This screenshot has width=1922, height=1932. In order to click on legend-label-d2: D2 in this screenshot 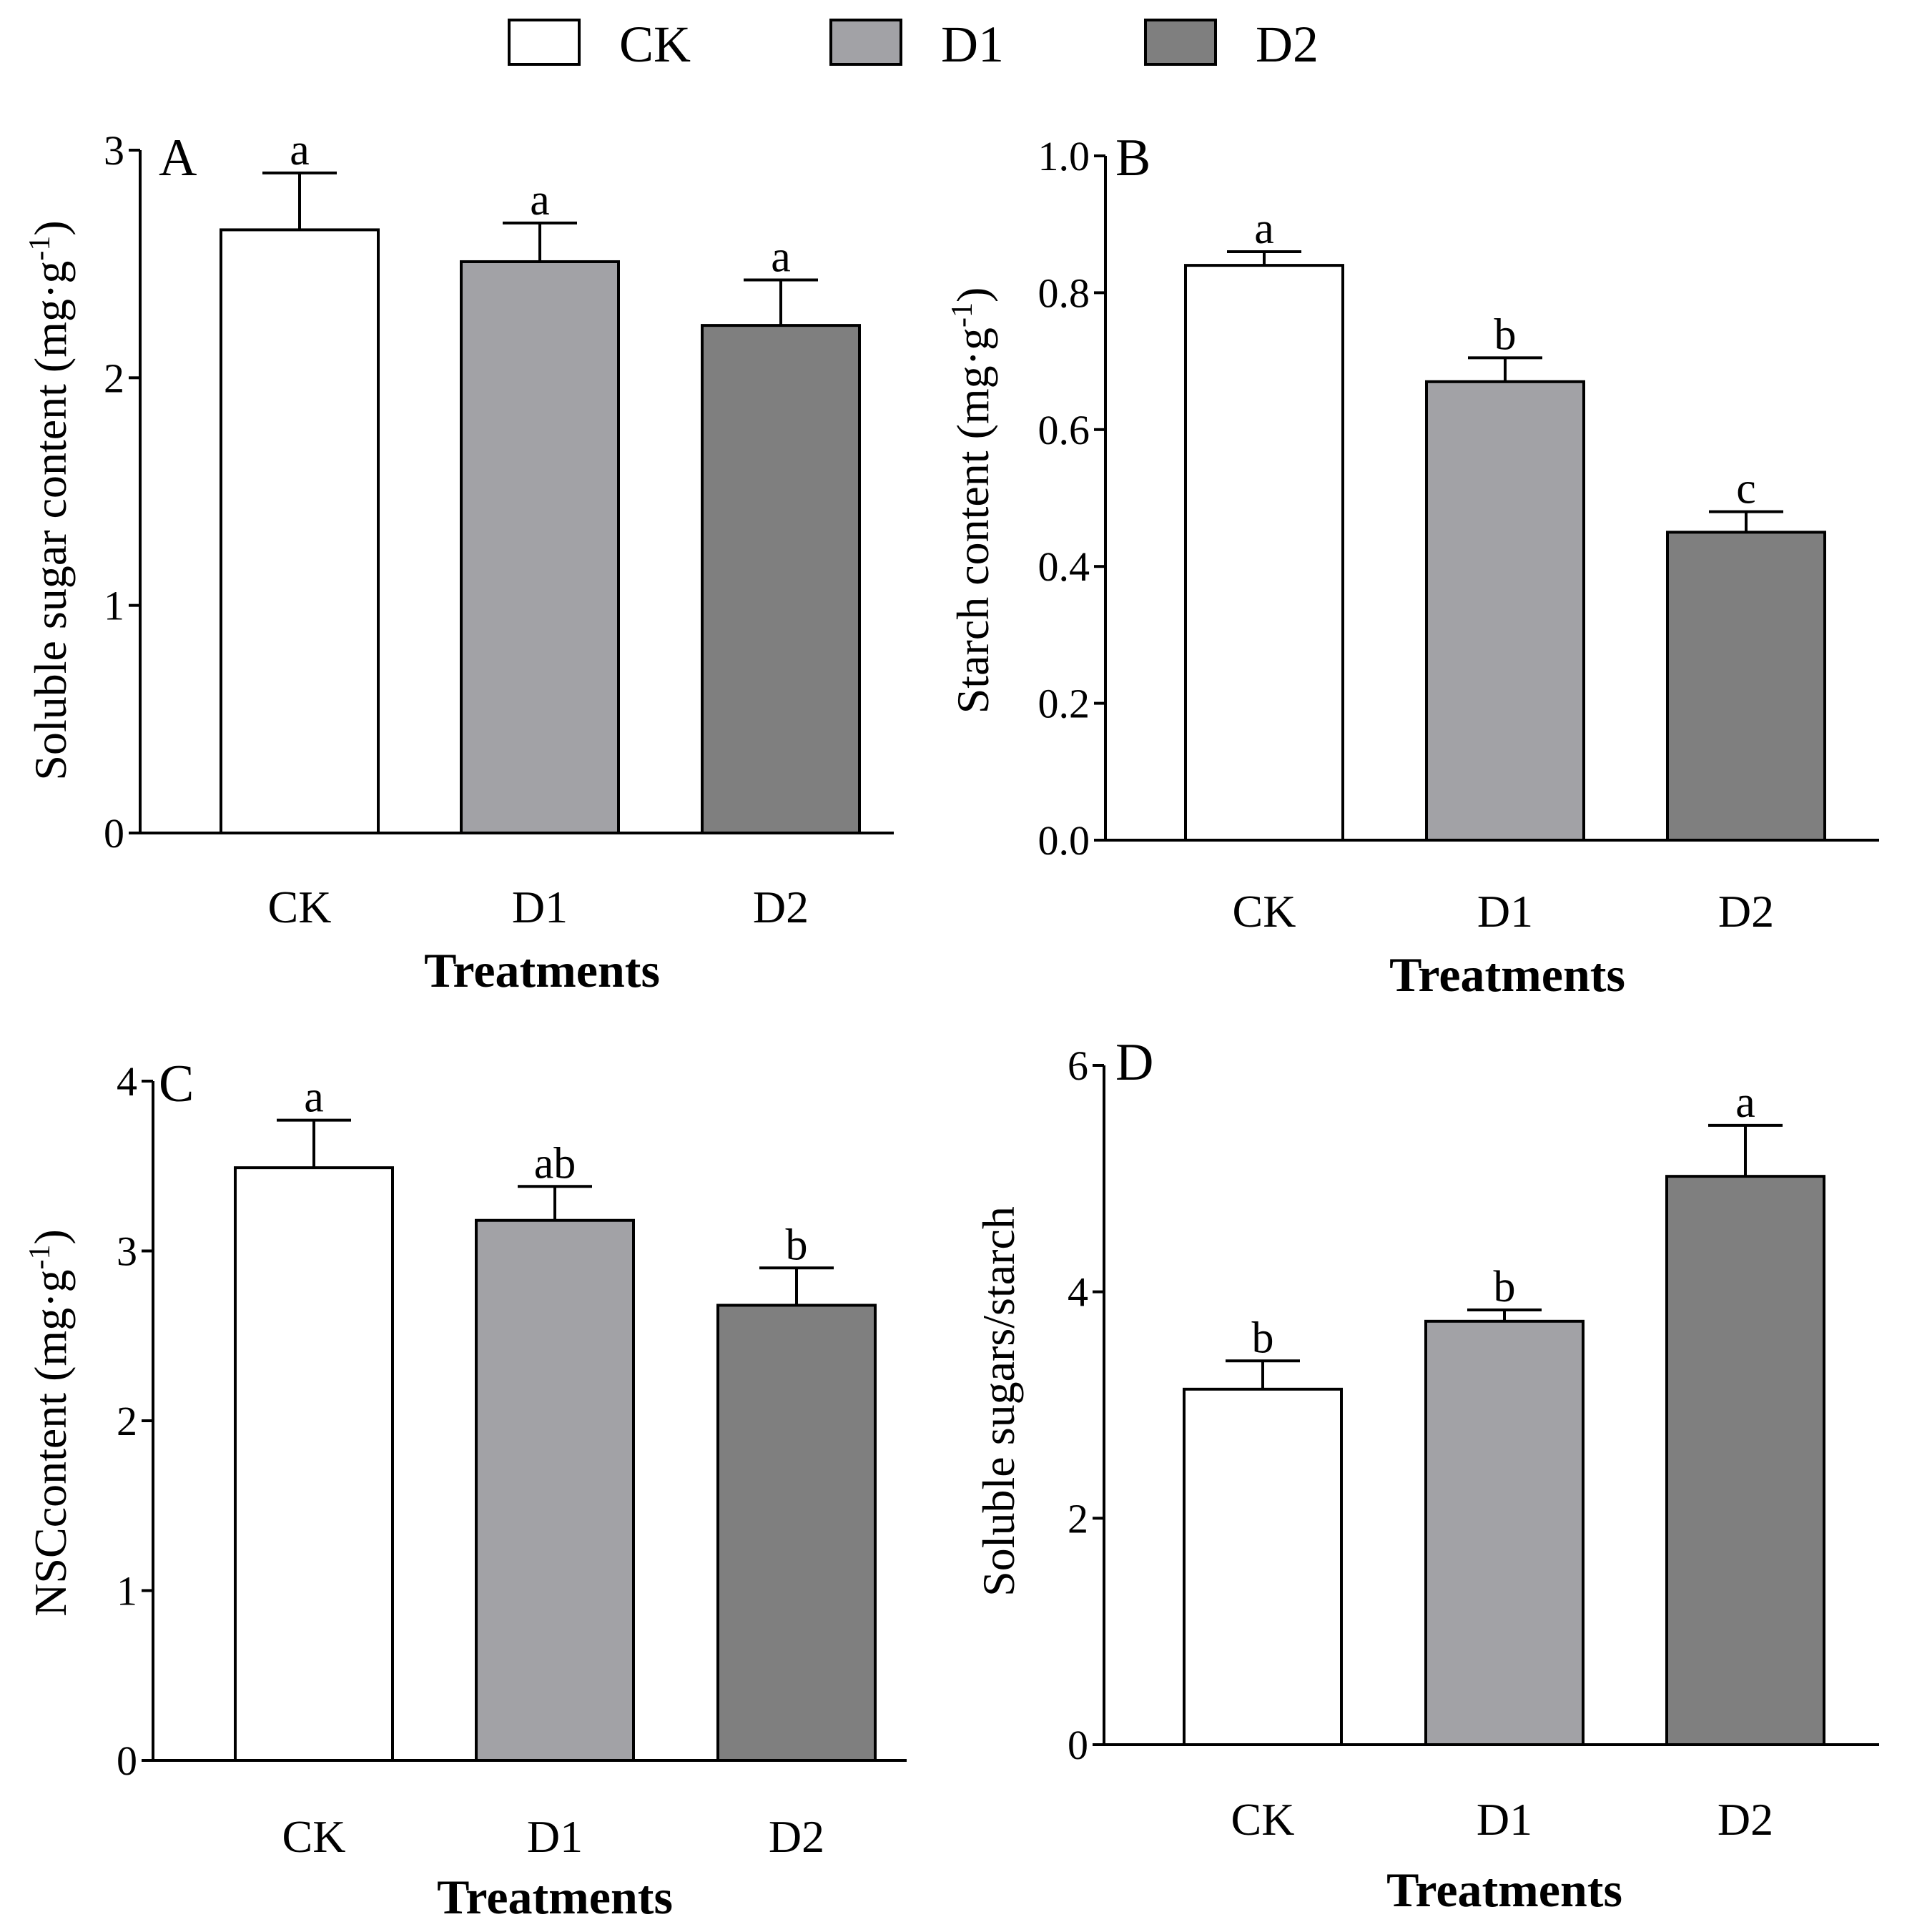, I will do `click(1287, 44)`.